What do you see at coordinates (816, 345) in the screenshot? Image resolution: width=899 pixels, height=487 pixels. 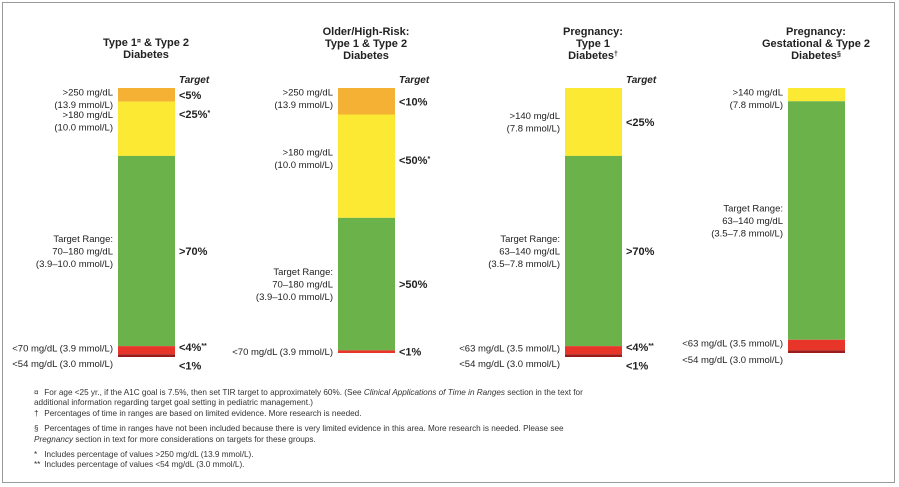 I see `chart-4-segment-low` at bounding box center [816, 345].